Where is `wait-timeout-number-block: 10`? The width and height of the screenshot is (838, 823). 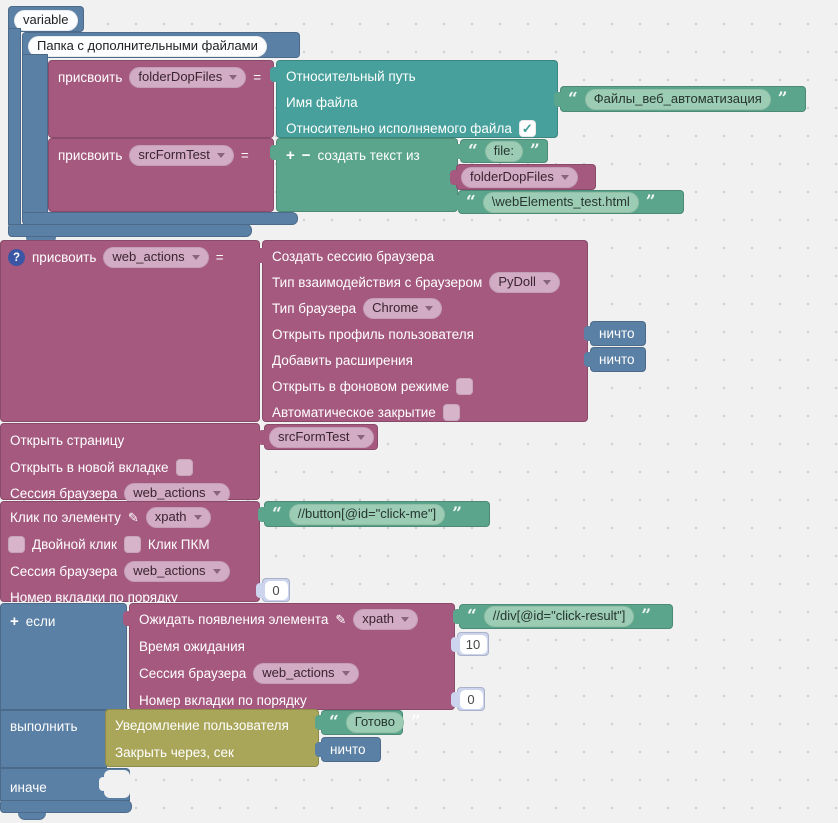
wait-timeout-number-block: 10 is located at coordinates (470, 644).